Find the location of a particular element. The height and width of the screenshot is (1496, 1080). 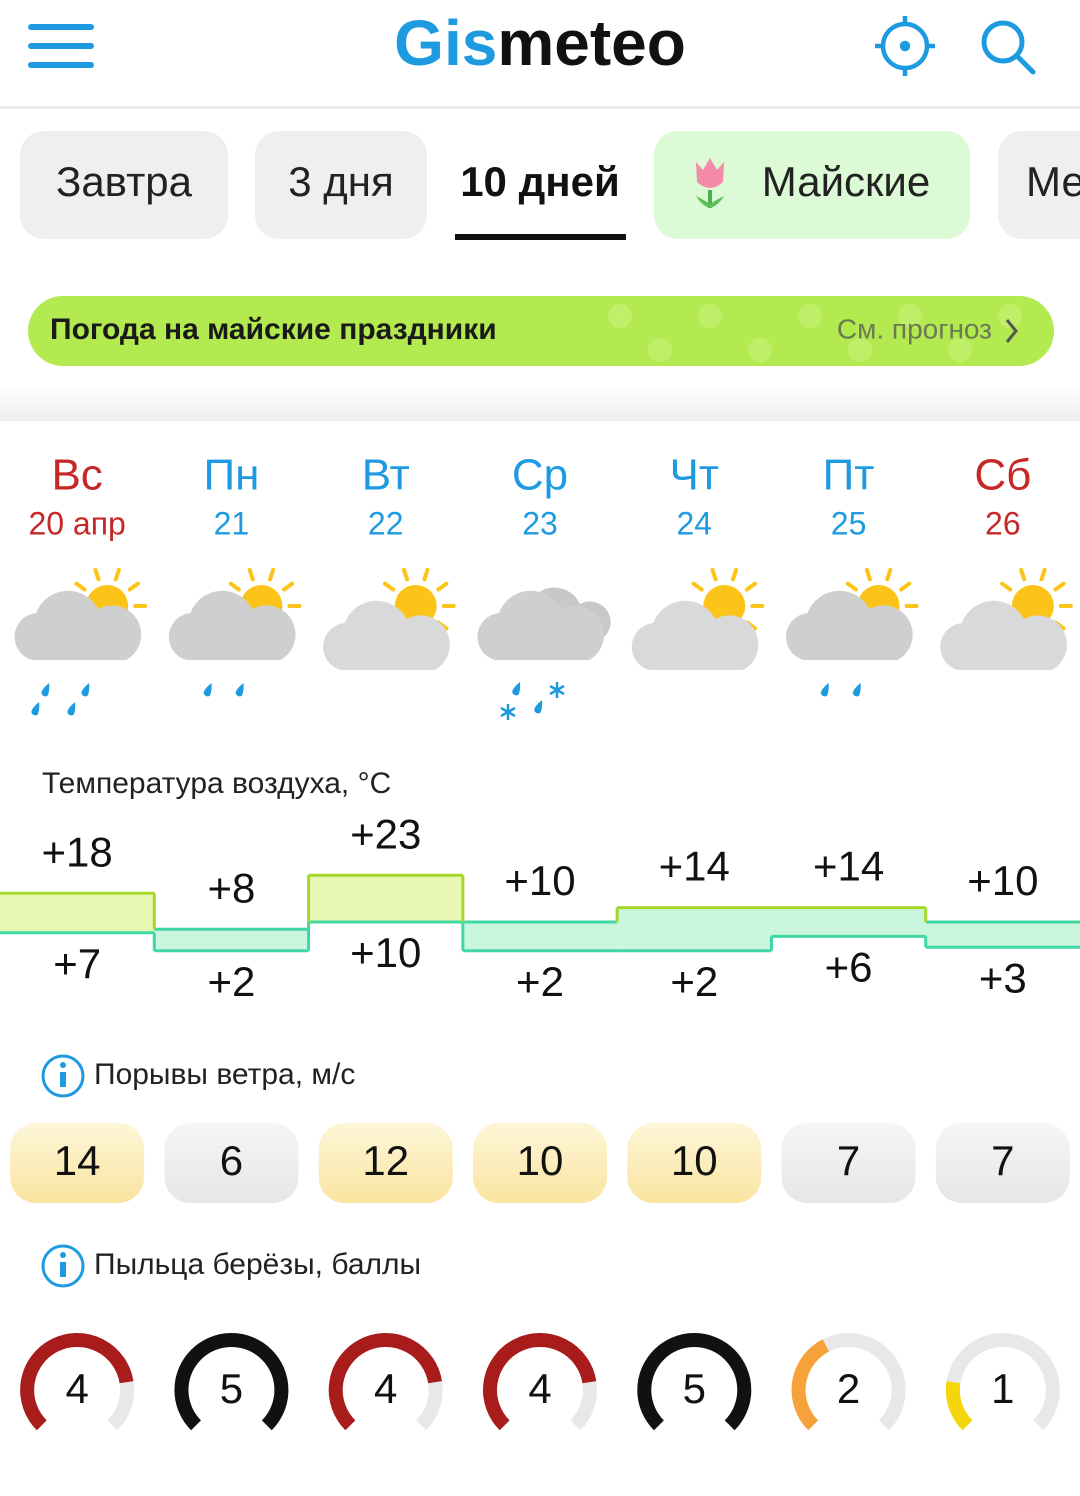

date: 25 is located at coordinates (849, 523).